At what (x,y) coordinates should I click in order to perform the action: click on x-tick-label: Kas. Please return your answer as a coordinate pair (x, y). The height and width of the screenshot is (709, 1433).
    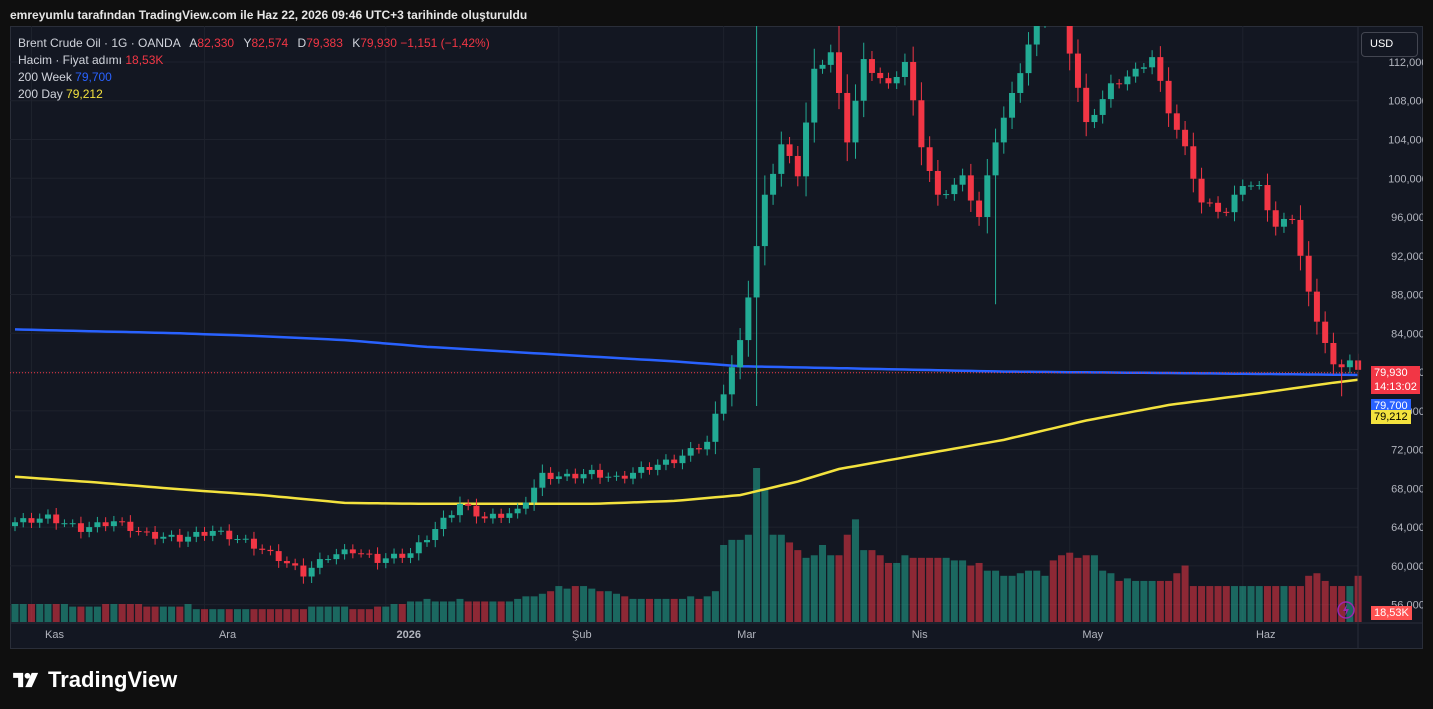
    Looking at the image, I should click on (54, 635).